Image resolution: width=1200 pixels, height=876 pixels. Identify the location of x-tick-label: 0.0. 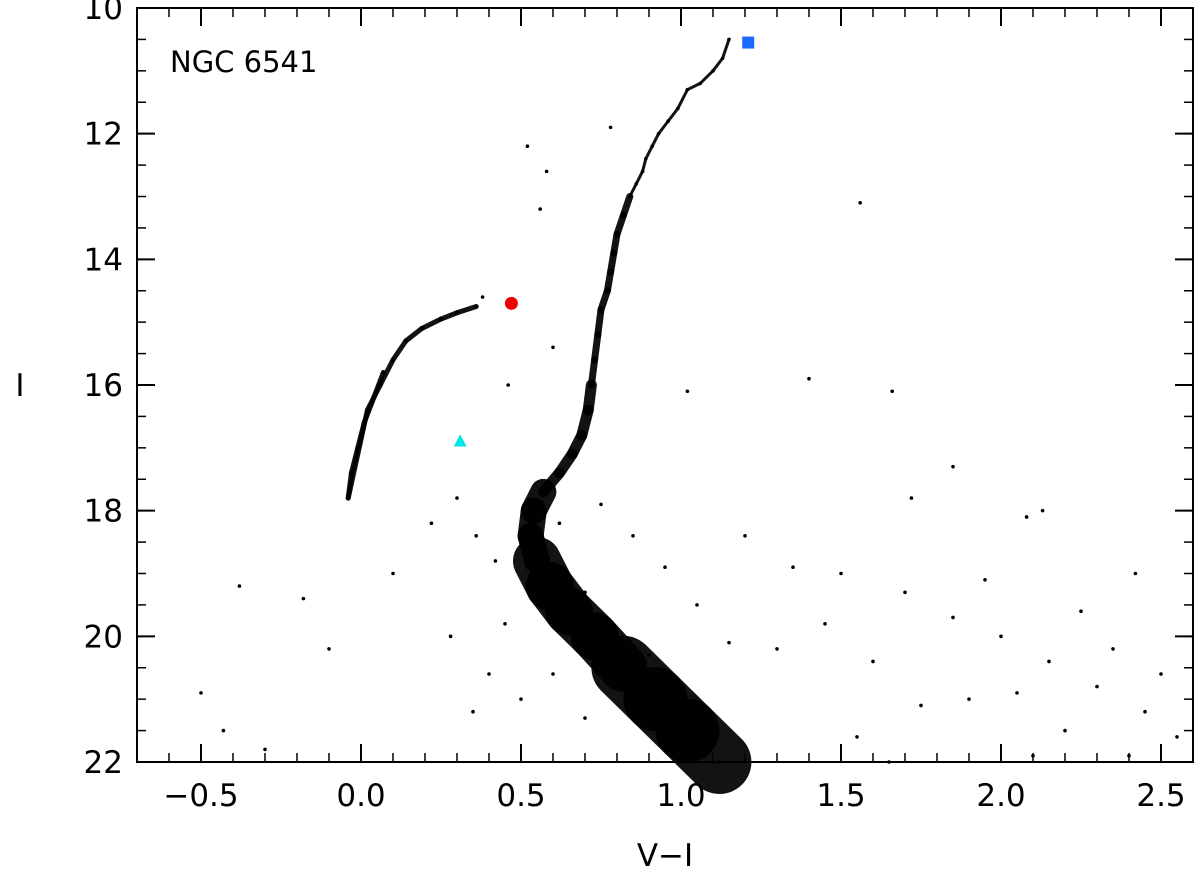
(360, 796).